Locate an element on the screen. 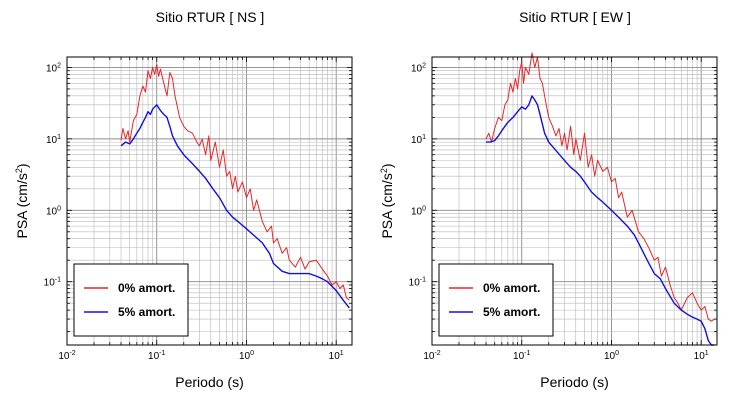 The height and width of the screenshot is (400, 730). chart-title: Sitio RTUR [ EW ] is located at coordinates (575, 17).